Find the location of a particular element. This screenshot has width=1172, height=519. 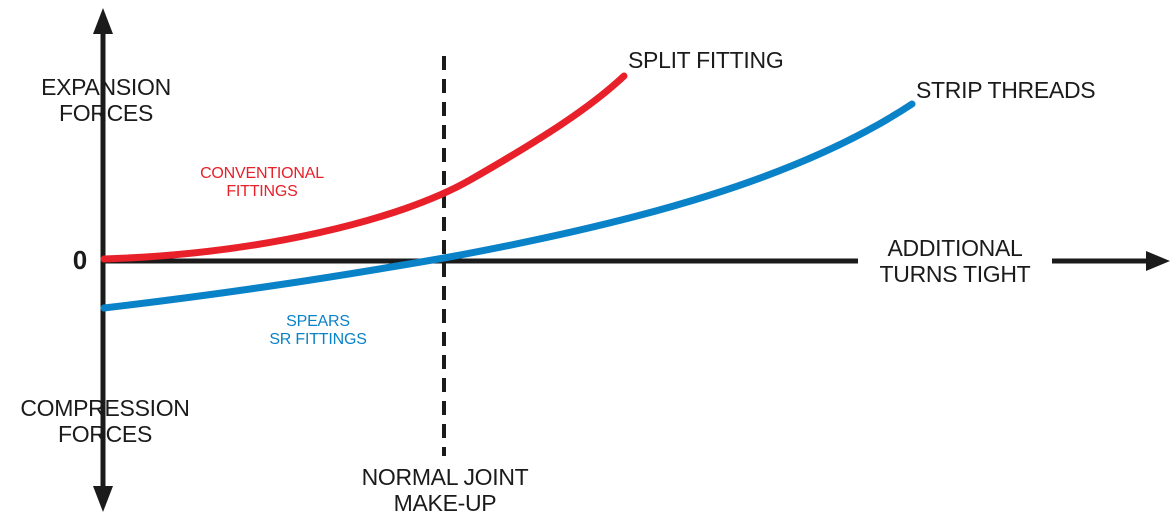

additional-line: ADDITIONAL is located at coordinates (955, 248).